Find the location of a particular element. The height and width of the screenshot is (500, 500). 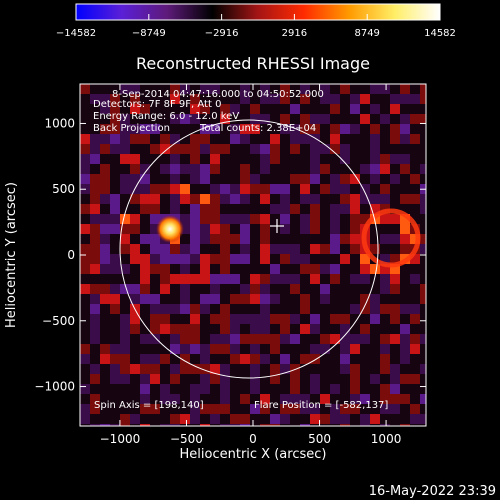

colorbar-tick-label: −14582 is located at coordinates (76, 33).